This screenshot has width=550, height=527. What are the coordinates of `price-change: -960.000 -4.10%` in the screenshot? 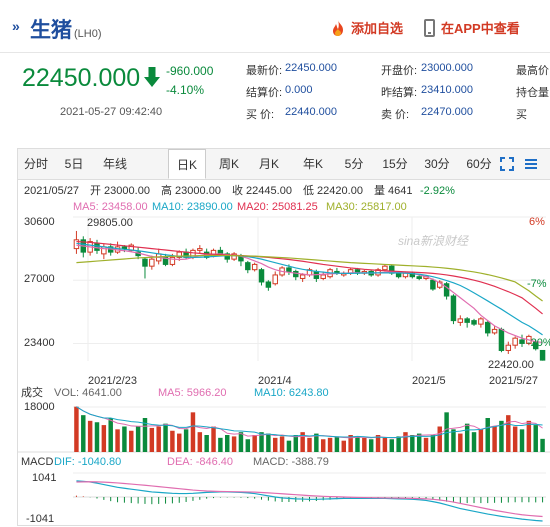 It's located at (189, 81).